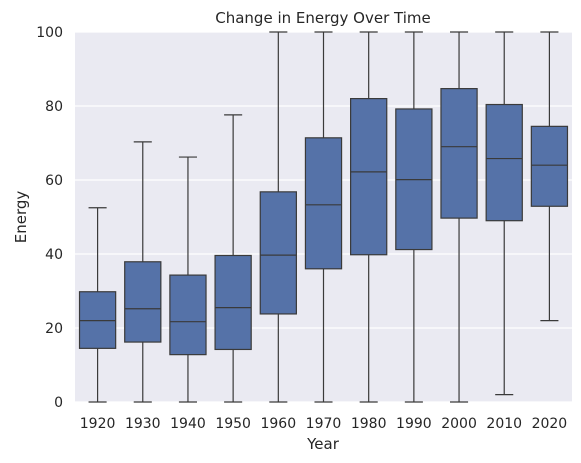 The width and height of the screenshot is (581, 463). Describe the element at coordinates (54, 255) in the screenshot. I see `y-tick-label: 40` at that location.